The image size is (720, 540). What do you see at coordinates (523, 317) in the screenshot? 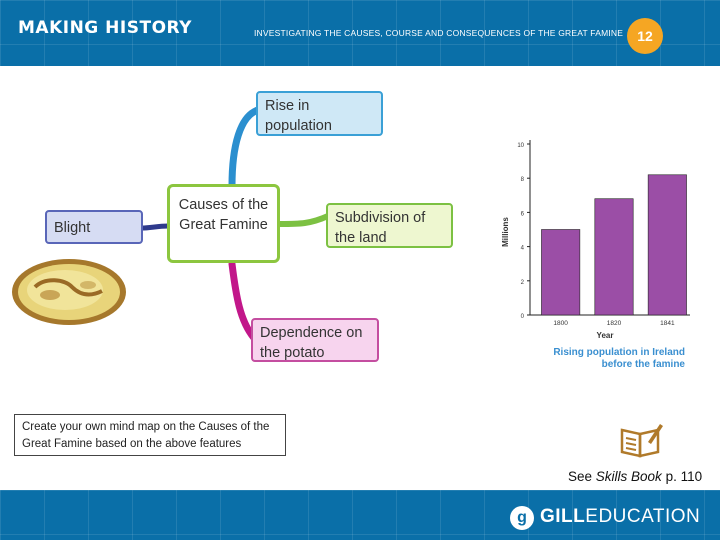
I see `y-tick-label-0: 0` at bounding box center [523, 317].